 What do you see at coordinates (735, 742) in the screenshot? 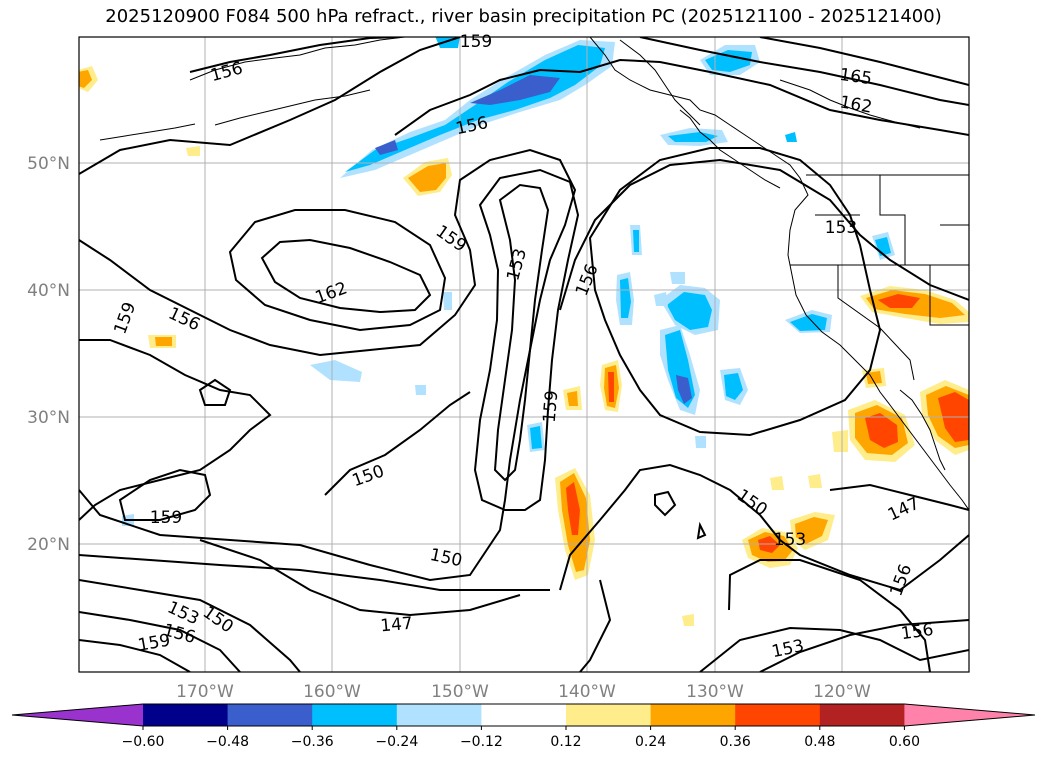
I see `colorbar-tick-label: 0.36` at bounding box center [735, 742].